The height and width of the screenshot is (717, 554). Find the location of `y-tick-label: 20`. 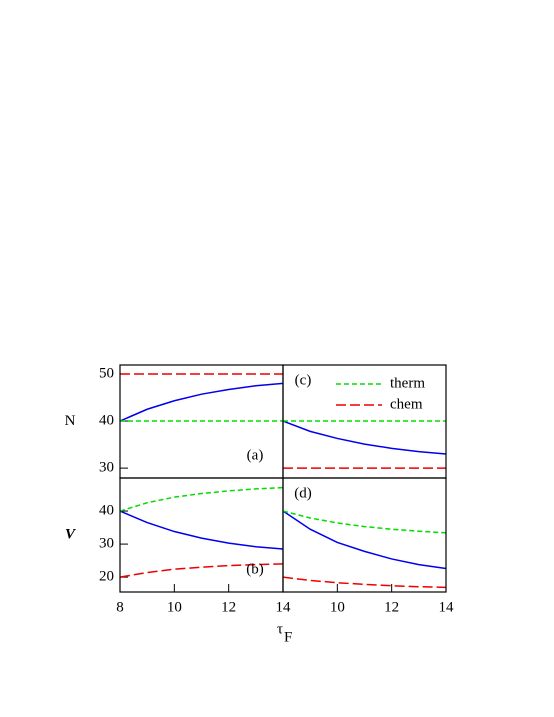

y-tick-label: 20 is located at coordinates (106, 577).